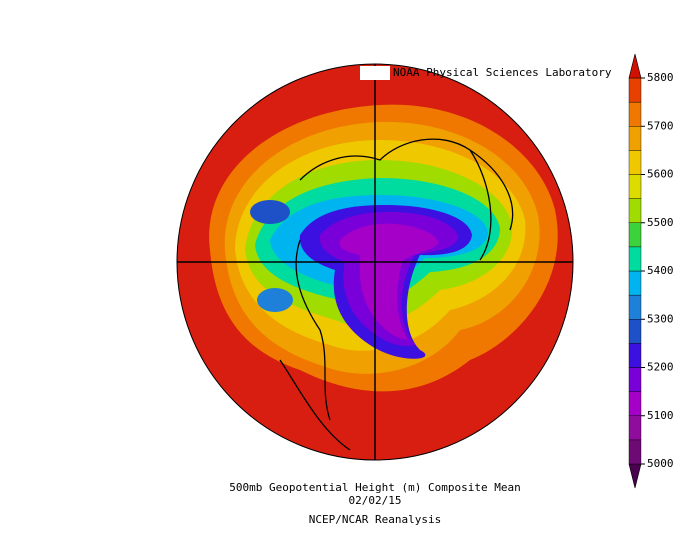  What do you see at coordinates (375, 73) in the screenshot?
I see `credit-box` at bounding box center [375, 73].